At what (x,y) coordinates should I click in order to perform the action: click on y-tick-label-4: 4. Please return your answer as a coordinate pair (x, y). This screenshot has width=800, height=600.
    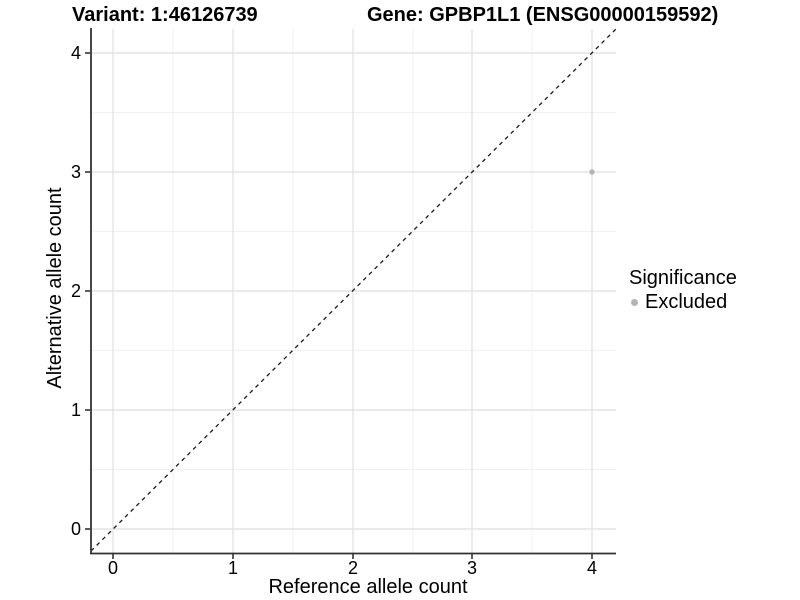
    Looking at the image, I should click on (75, 53).